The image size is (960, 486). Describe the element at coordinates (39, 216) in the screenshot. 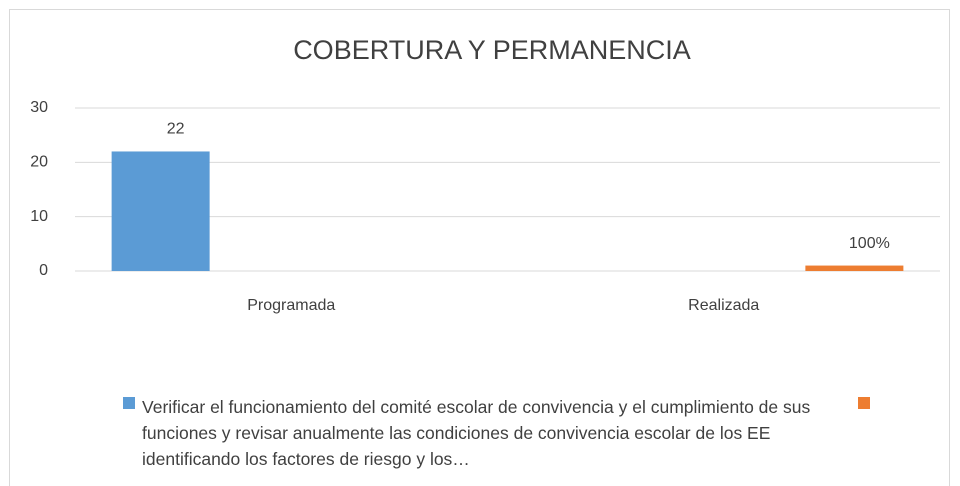

I see `y-tick-label: 10` at that location.